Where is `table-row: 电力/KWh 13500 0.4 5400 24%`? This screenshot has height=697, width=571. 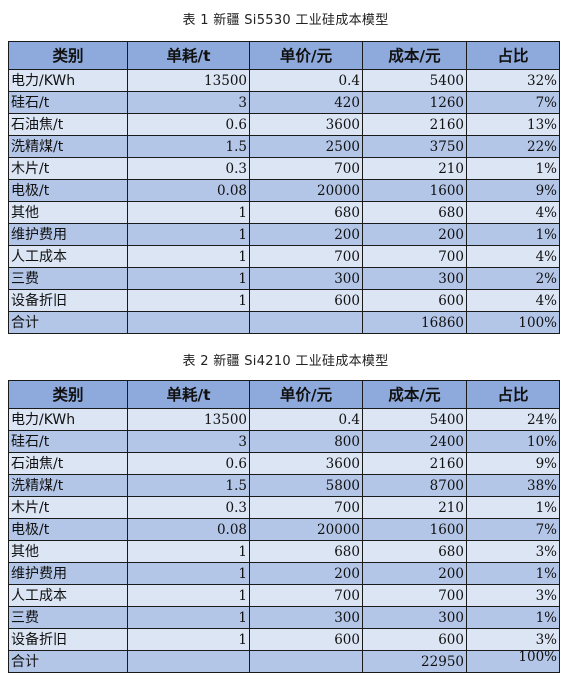
table-row: 电力/KWh 13500 0.4 5400 24% is located at coordinates (284, 419).